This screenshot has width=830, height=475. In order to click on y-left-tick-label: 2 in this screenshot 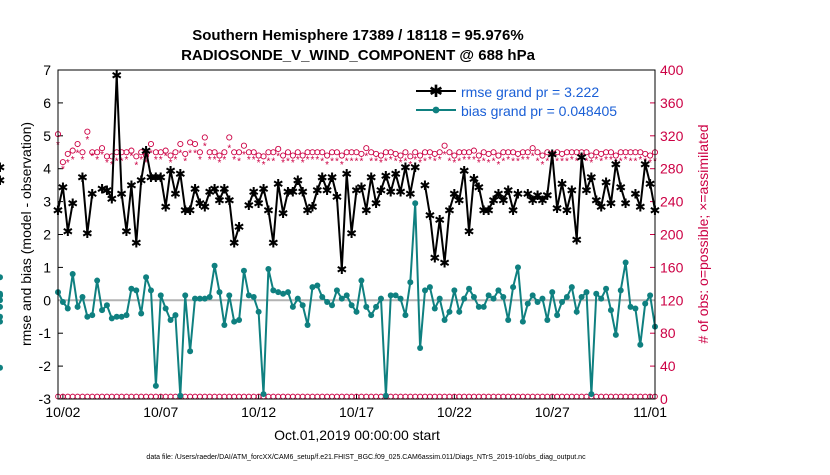, I will do `click(47, 235)`.